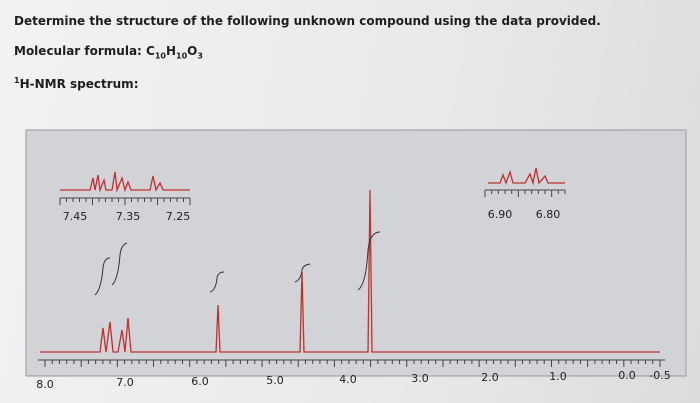 The height and width of the screenshot is (403, 700). Describe the element at coordinates (627, 375) in the screenshot. I see `axis-label: 0.0` at that location.